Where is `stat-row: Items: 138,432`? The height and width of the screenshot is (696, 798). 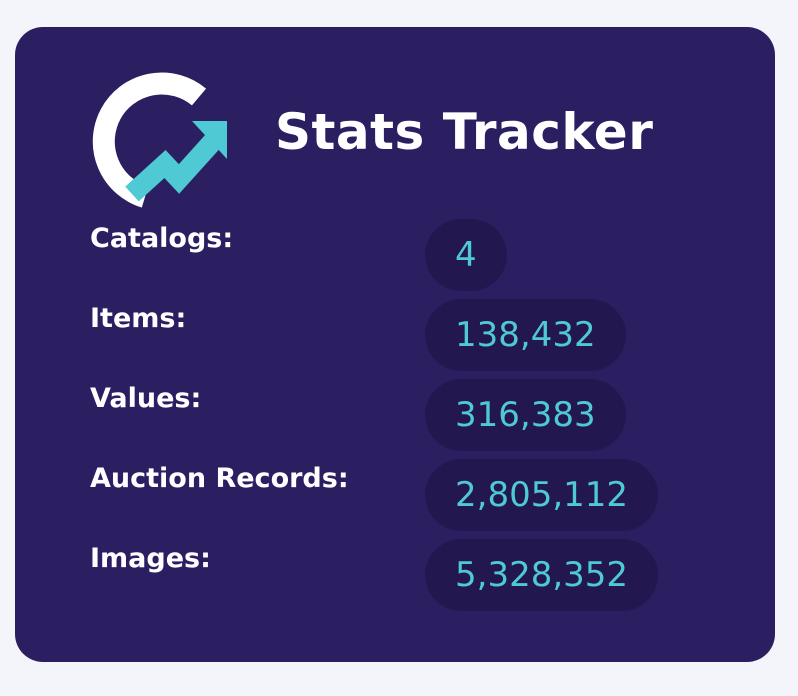 stat-row: Items: 138,432 is located at coordinates (395, 335).